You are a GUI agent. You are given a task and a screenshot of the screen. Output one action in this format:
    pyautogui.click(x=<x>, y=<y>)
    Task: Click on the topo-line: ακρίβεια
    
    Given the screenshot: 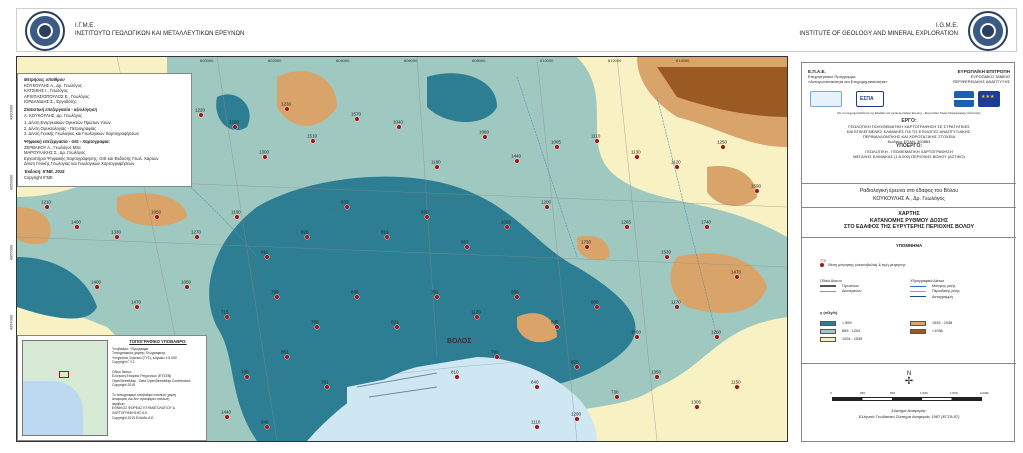 What is the action you would take?
    pyautogui.click(x=118, y=403)
    